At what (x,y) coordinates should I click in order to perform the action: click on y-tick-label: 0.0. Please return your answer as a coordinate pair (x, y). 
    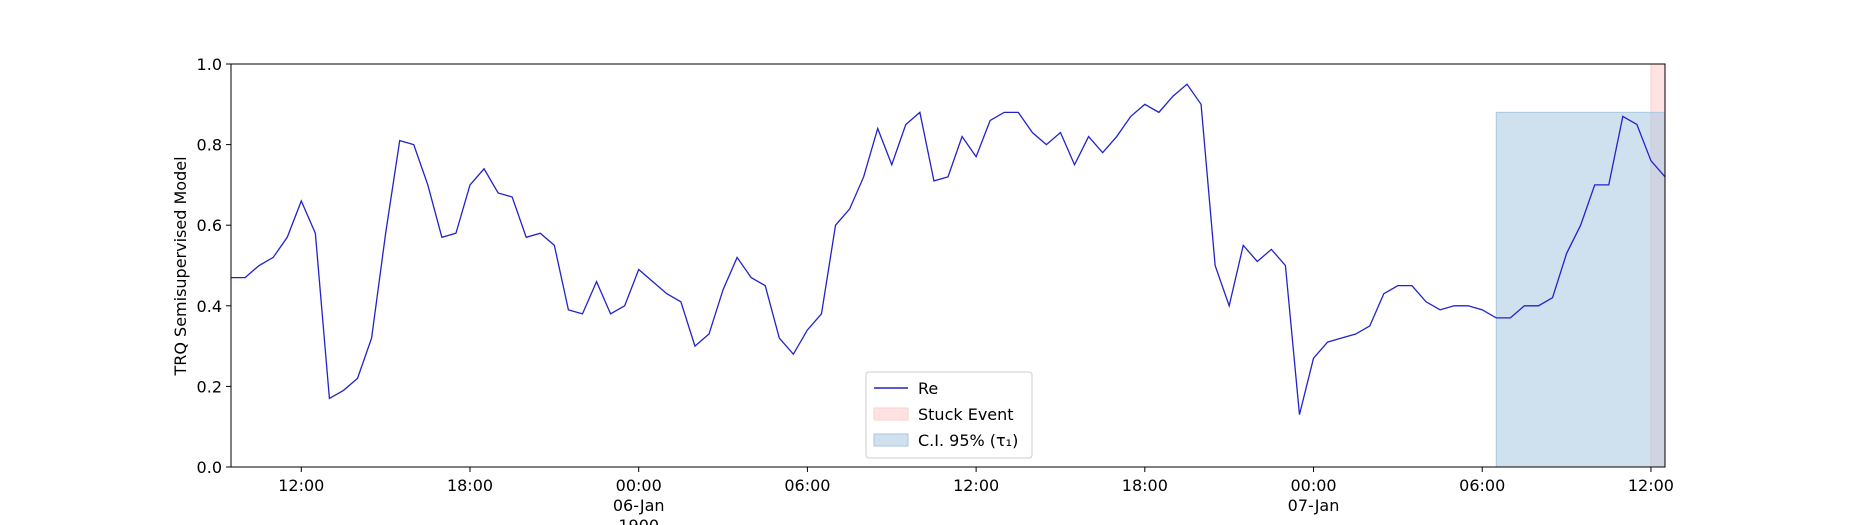
    Looking at the image, I should click on (209, 467).